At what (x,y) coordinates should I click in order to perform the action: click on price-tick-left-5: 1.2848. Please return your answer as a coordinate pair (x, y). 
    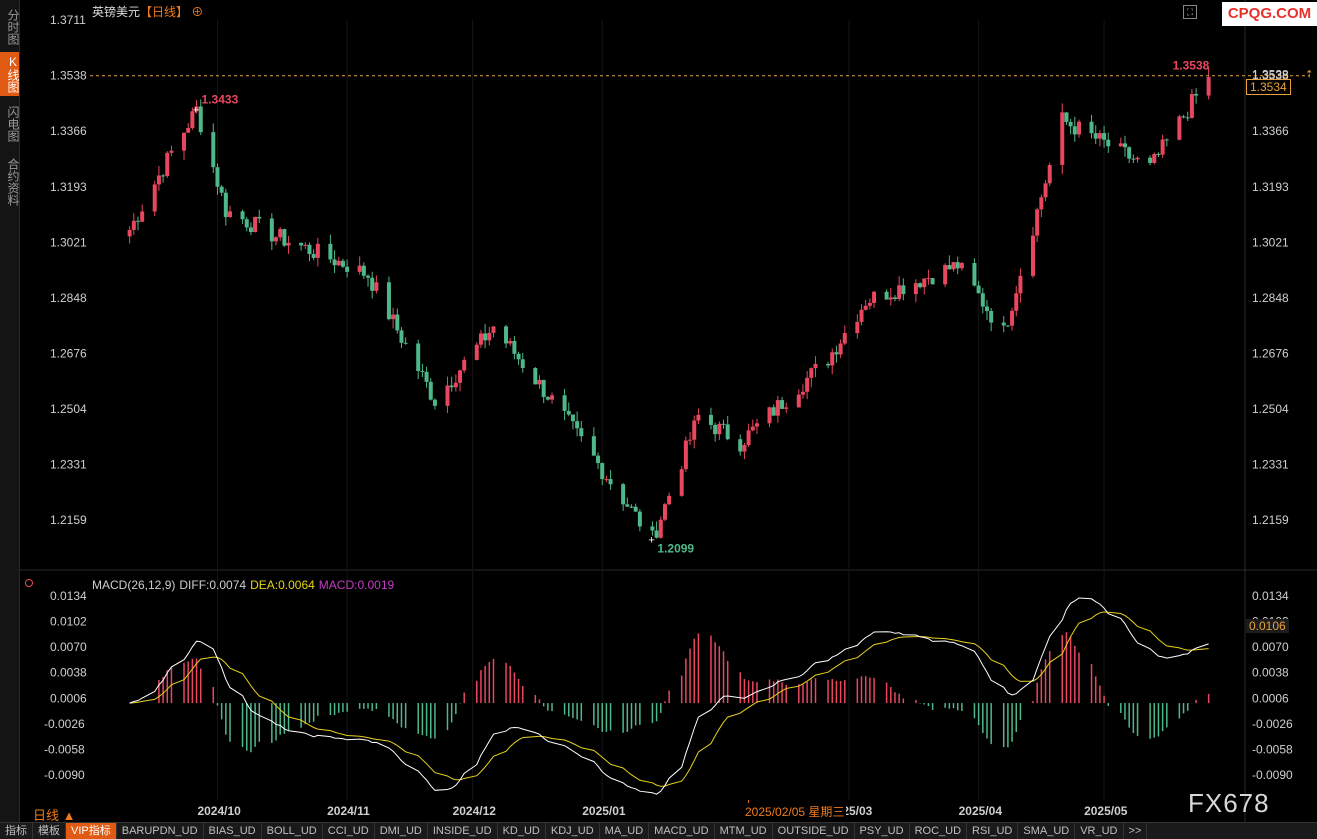
    Looking at the image, I should click on (68, 298).